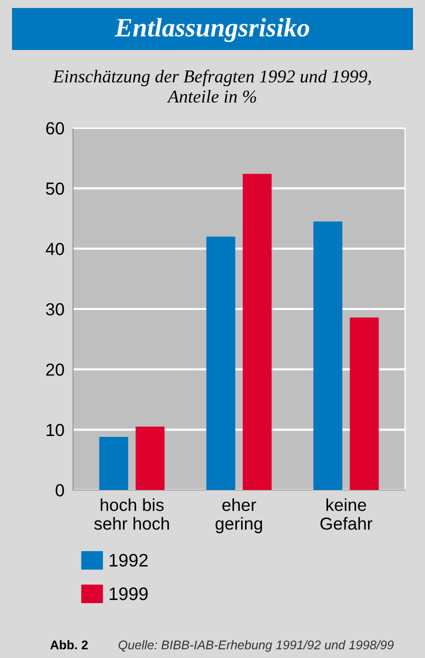  What do you see at coordinates (212, 30) in the screenshot?
I see `chart-title: Entlassungsrisiko` at bounding box center [212, 30].